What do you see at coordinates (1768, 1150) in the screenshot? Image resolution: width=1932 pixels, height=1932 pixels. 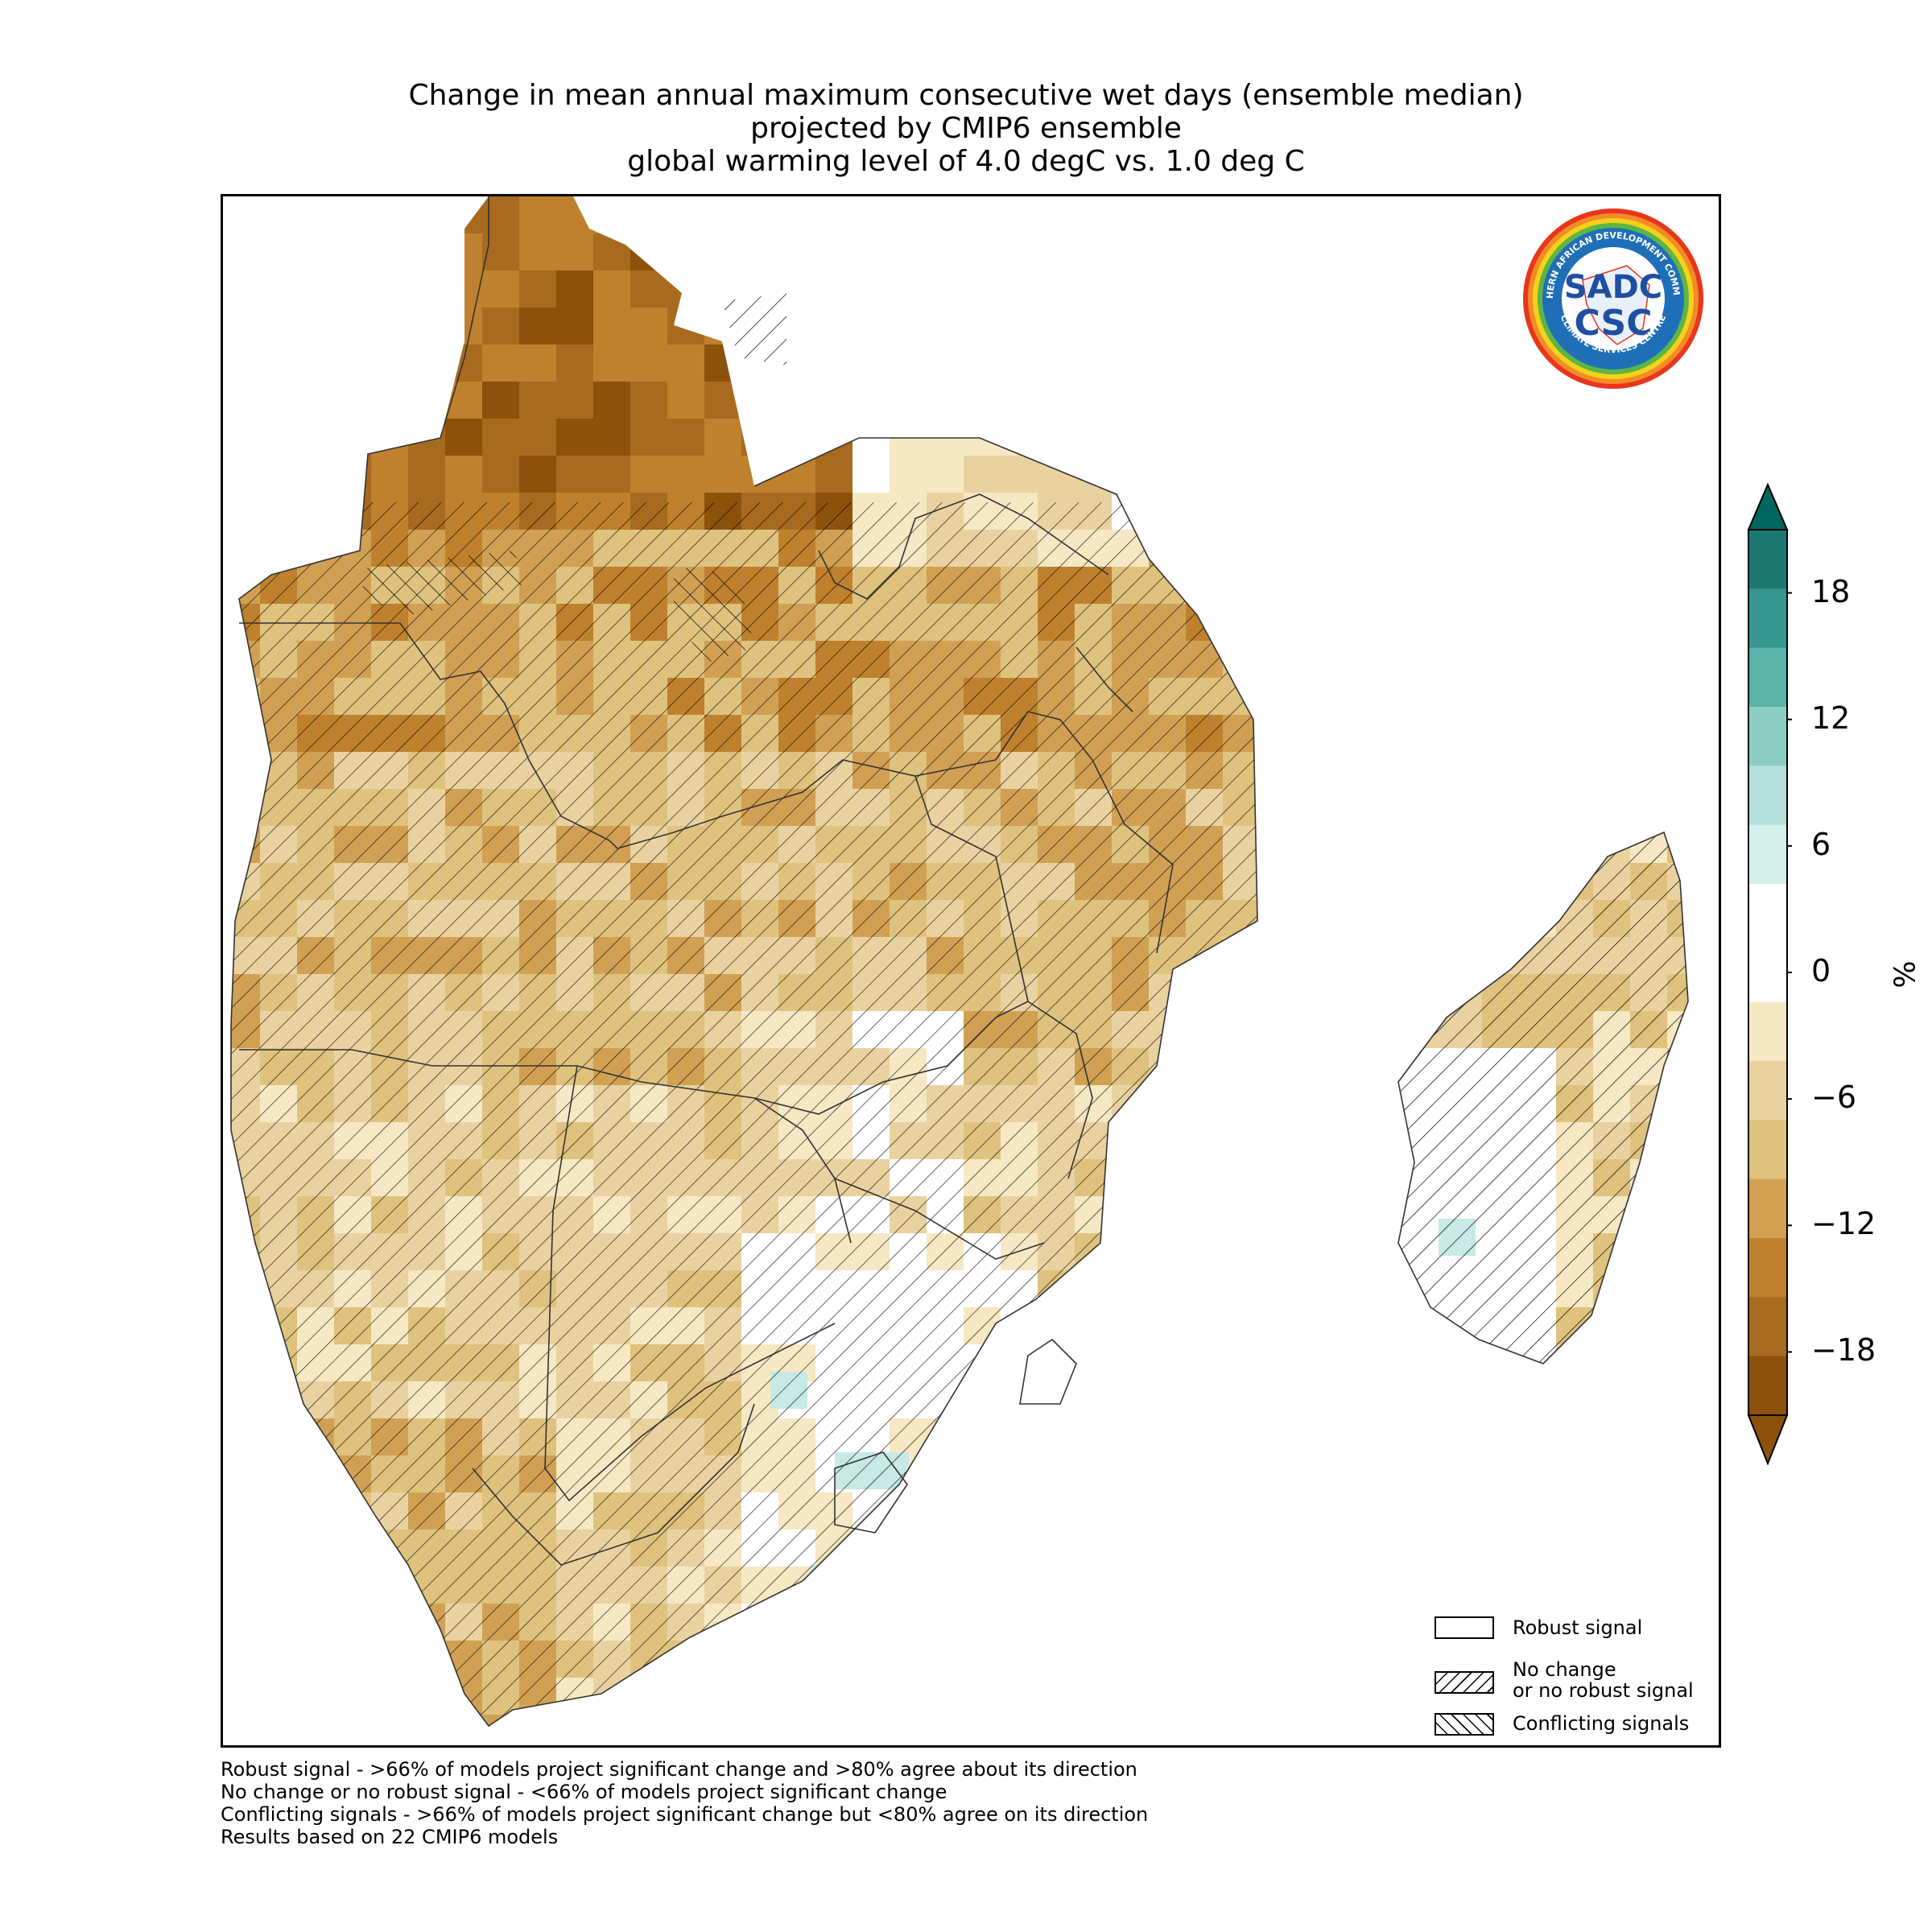 I see `colorbar-segment` at bounding box center [1768, 1150].